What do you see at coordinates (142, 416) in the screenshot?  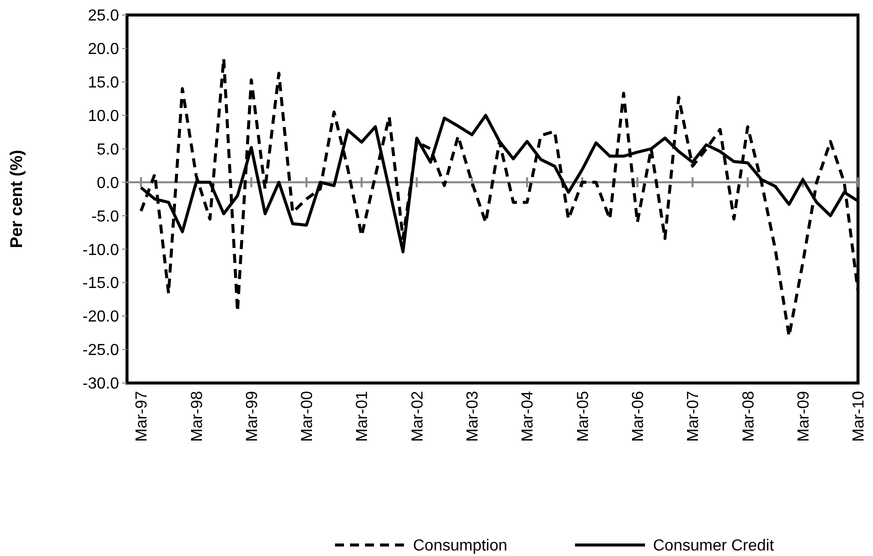 I see `x-tick-label: Mar-97` at bounding box center [142, 416].